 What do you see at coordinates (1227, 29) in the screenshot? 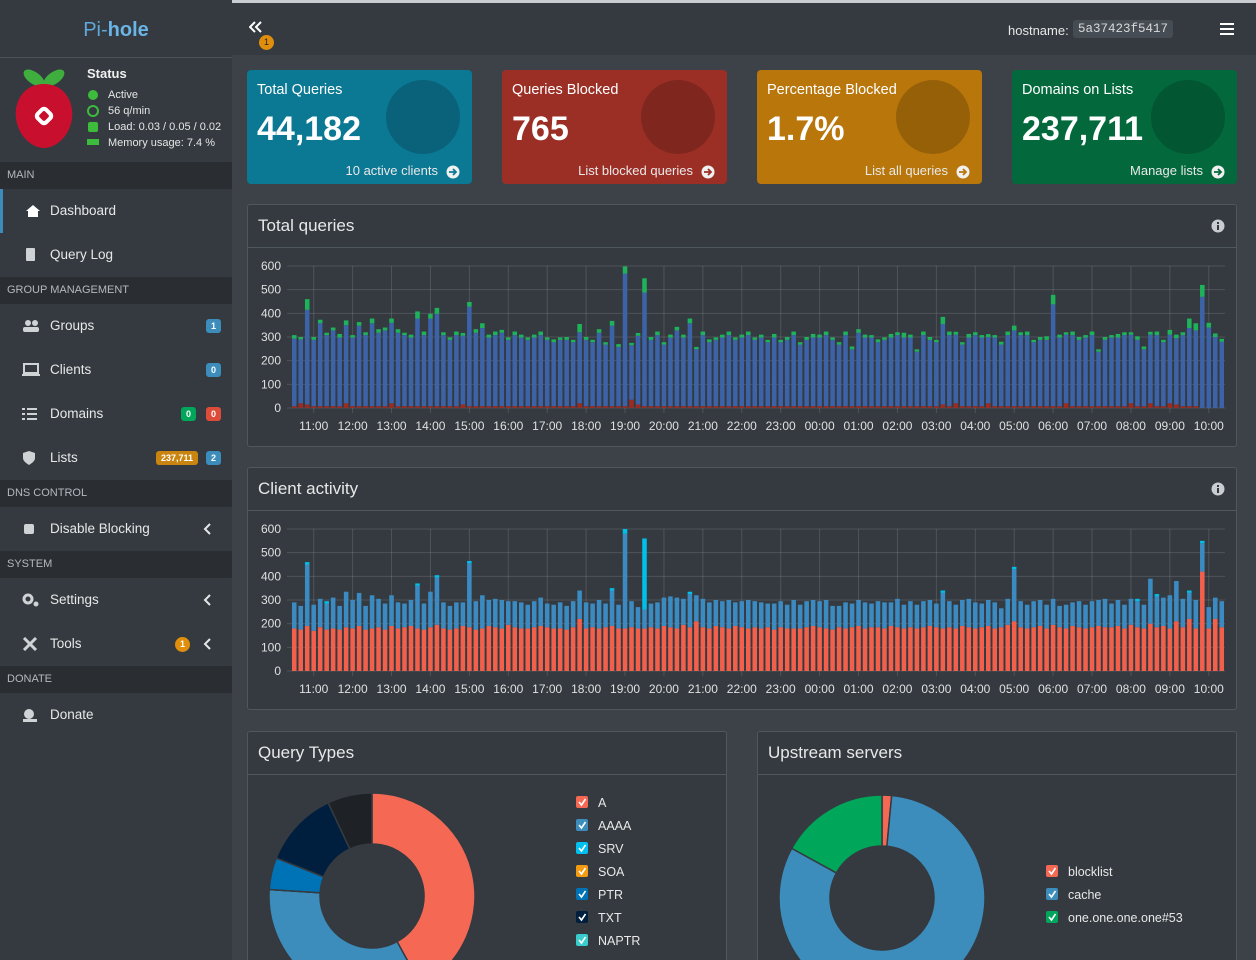
I see `menu-button` at bounding box center [1227, 29].